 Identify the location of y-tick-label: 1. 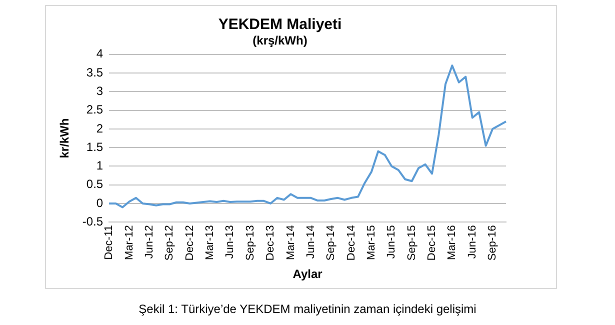
(100, 165).